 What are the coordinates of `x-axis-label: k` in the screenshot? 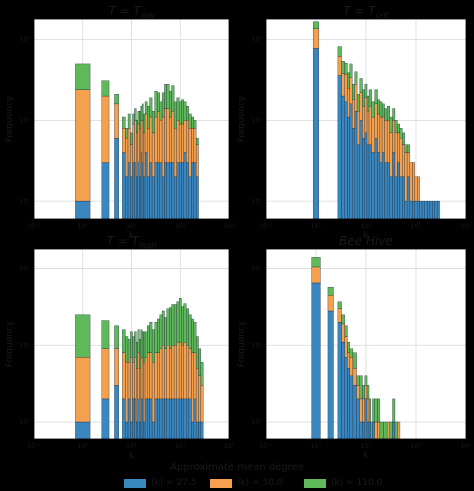 It's located at (366, 456).